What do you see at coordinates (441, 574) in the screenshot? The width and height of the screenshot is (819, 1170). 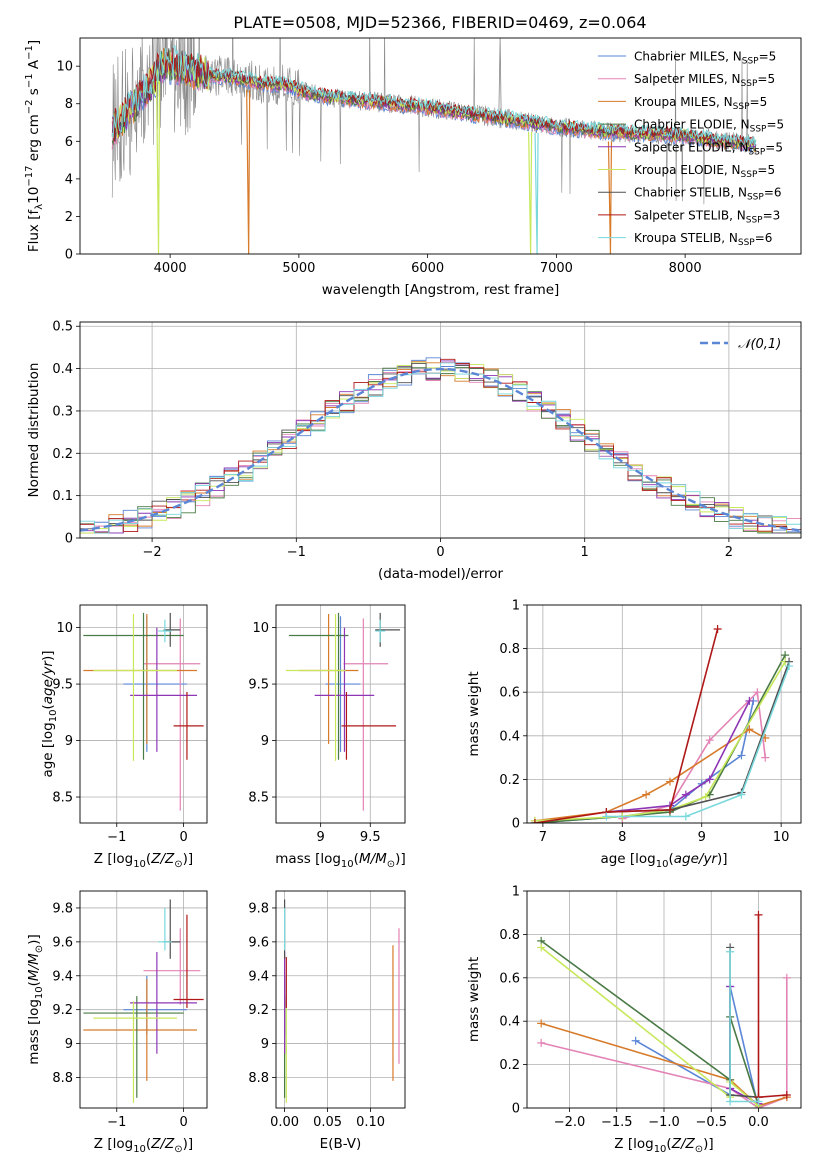 I see `axis-label-x: (data-model)/error` at bounding box center [441, 574].